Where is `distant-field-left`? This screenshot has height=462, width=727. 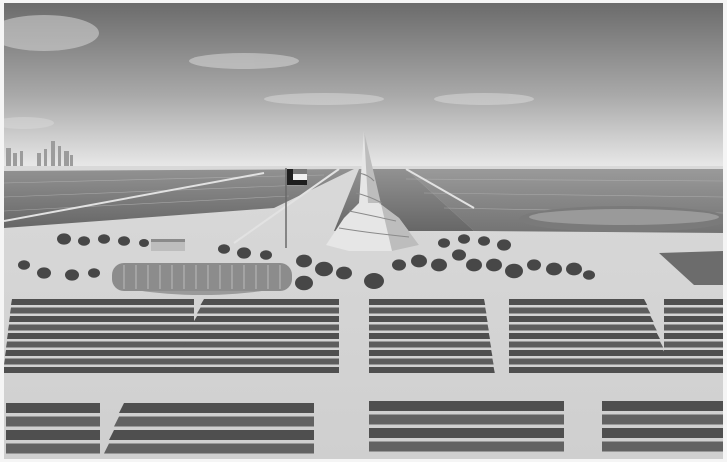
distant-field-left is located at coordinates (179, 198).